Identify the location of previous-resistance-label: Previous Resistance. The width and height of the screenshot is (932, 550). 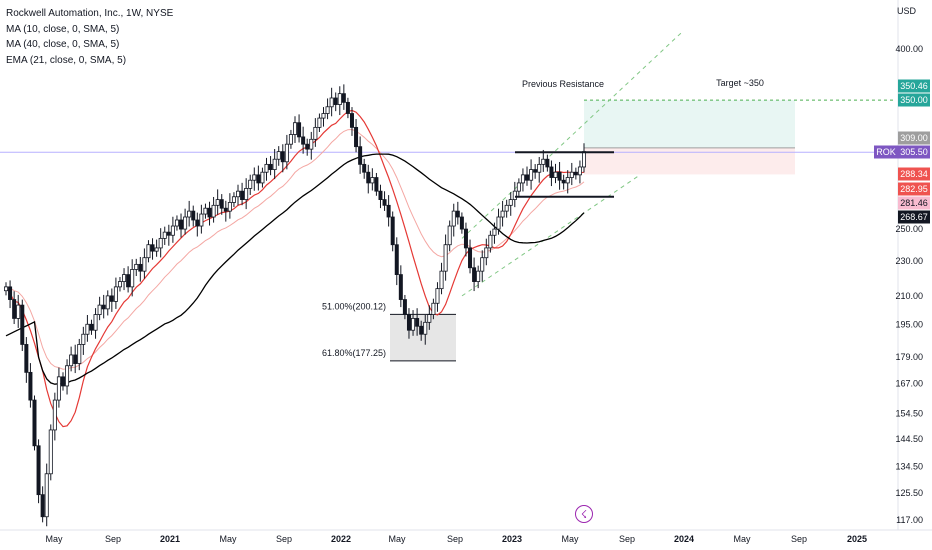
(563, 84).